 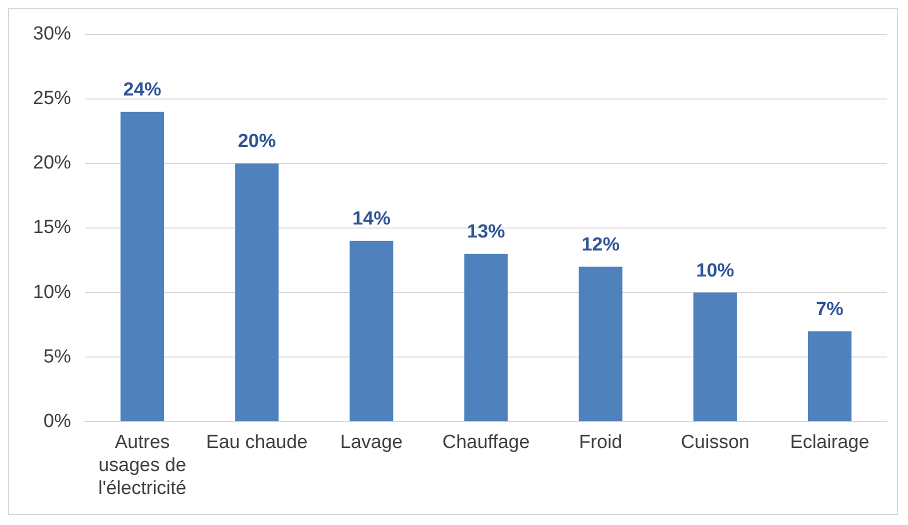 What do you see at coordinates (715, 271) in the screenshot?
I see `data-label: 10%` at bounding box center [715, 271].